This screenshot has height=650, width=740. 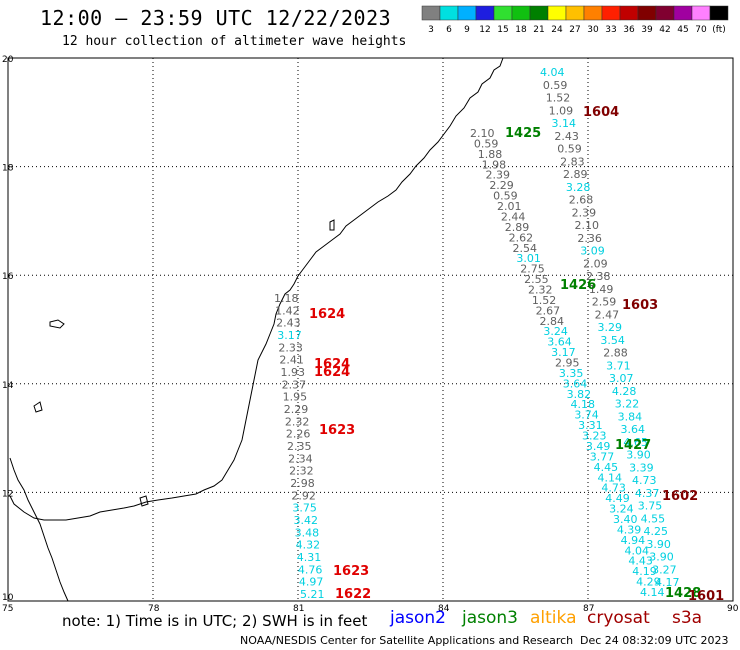 What do you see at coordinates (561, 110) in the screenshot?
I see `track-a-value: 1.09` at bounding box center [561, 110].